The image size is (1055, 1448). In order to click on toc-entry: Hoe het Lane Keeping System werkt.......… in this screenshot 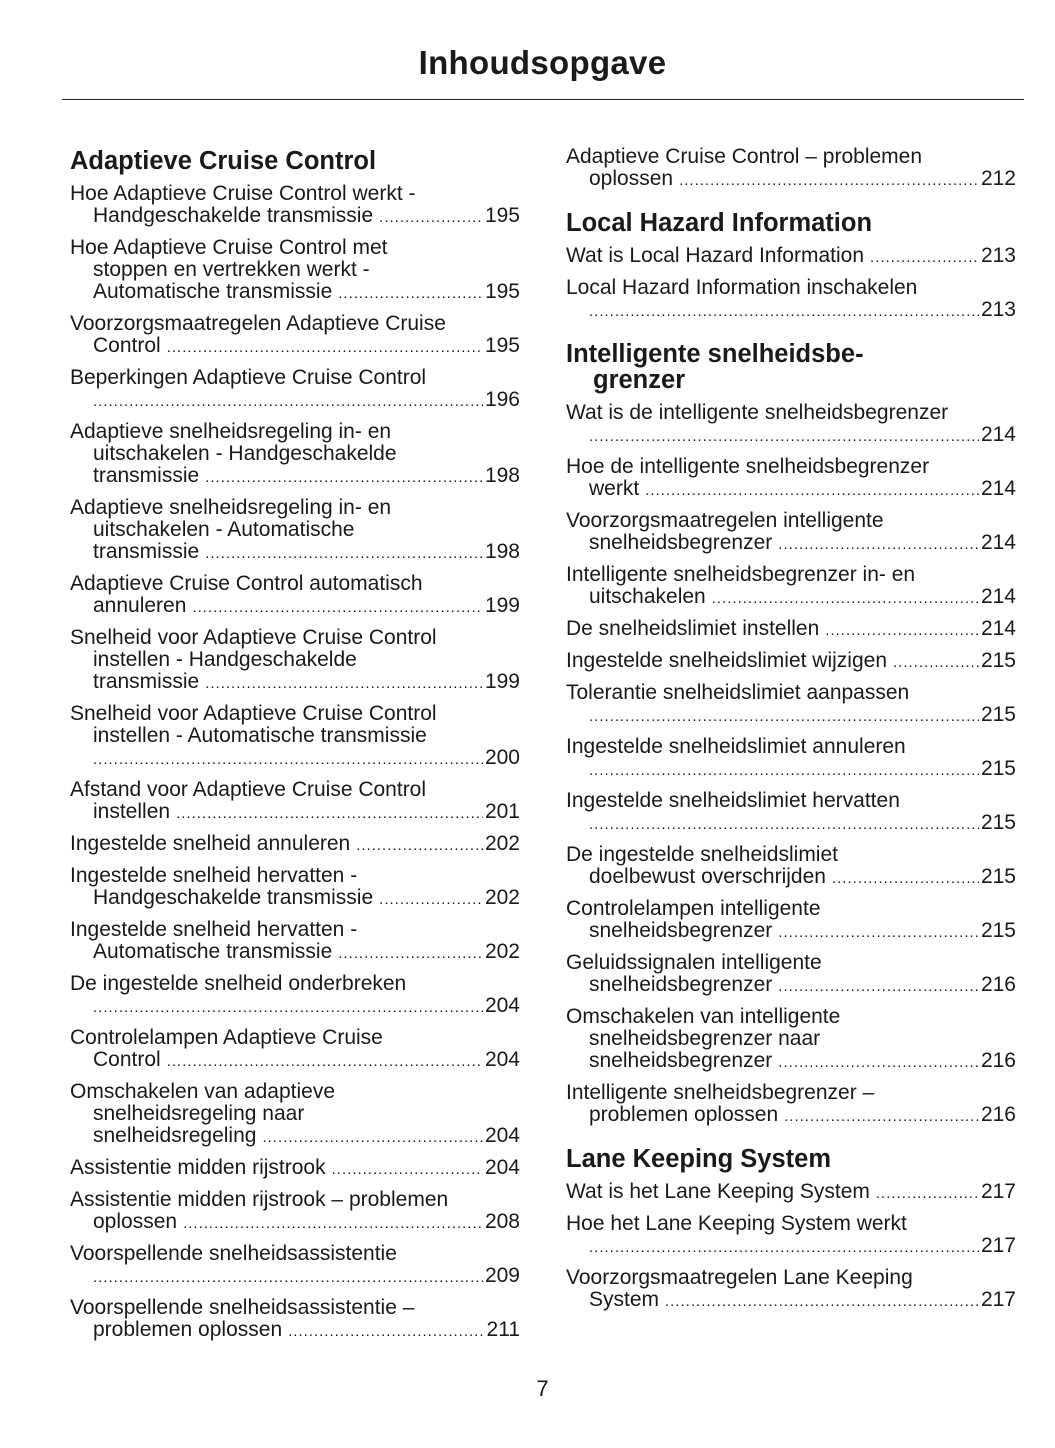, I will do `click(791, 1236)`.